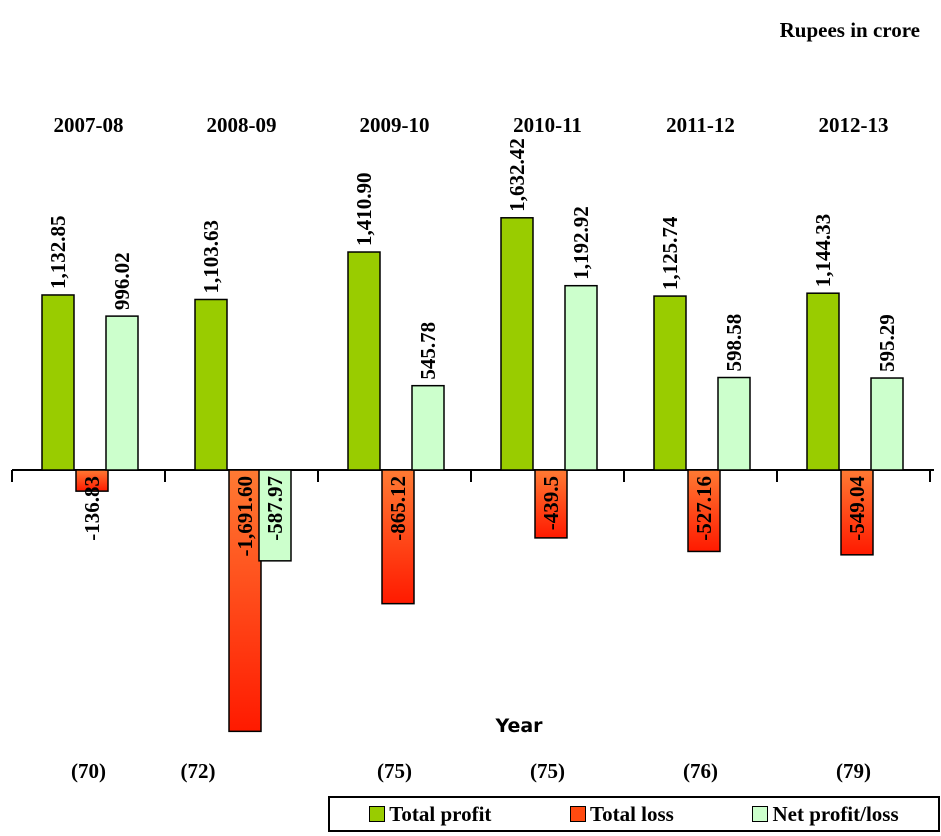 The height and width of the screenshot is (836, 941). I want to click on data-label-total-loss: -136.83, so click(92, 508).